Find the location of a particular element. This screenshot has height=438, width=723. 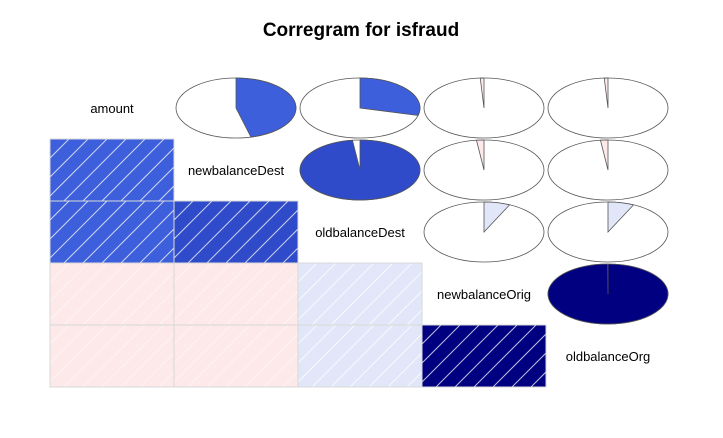

pie-cell-newbalanceDest-oldbalanceOrg is located at coordinates (608, 170).